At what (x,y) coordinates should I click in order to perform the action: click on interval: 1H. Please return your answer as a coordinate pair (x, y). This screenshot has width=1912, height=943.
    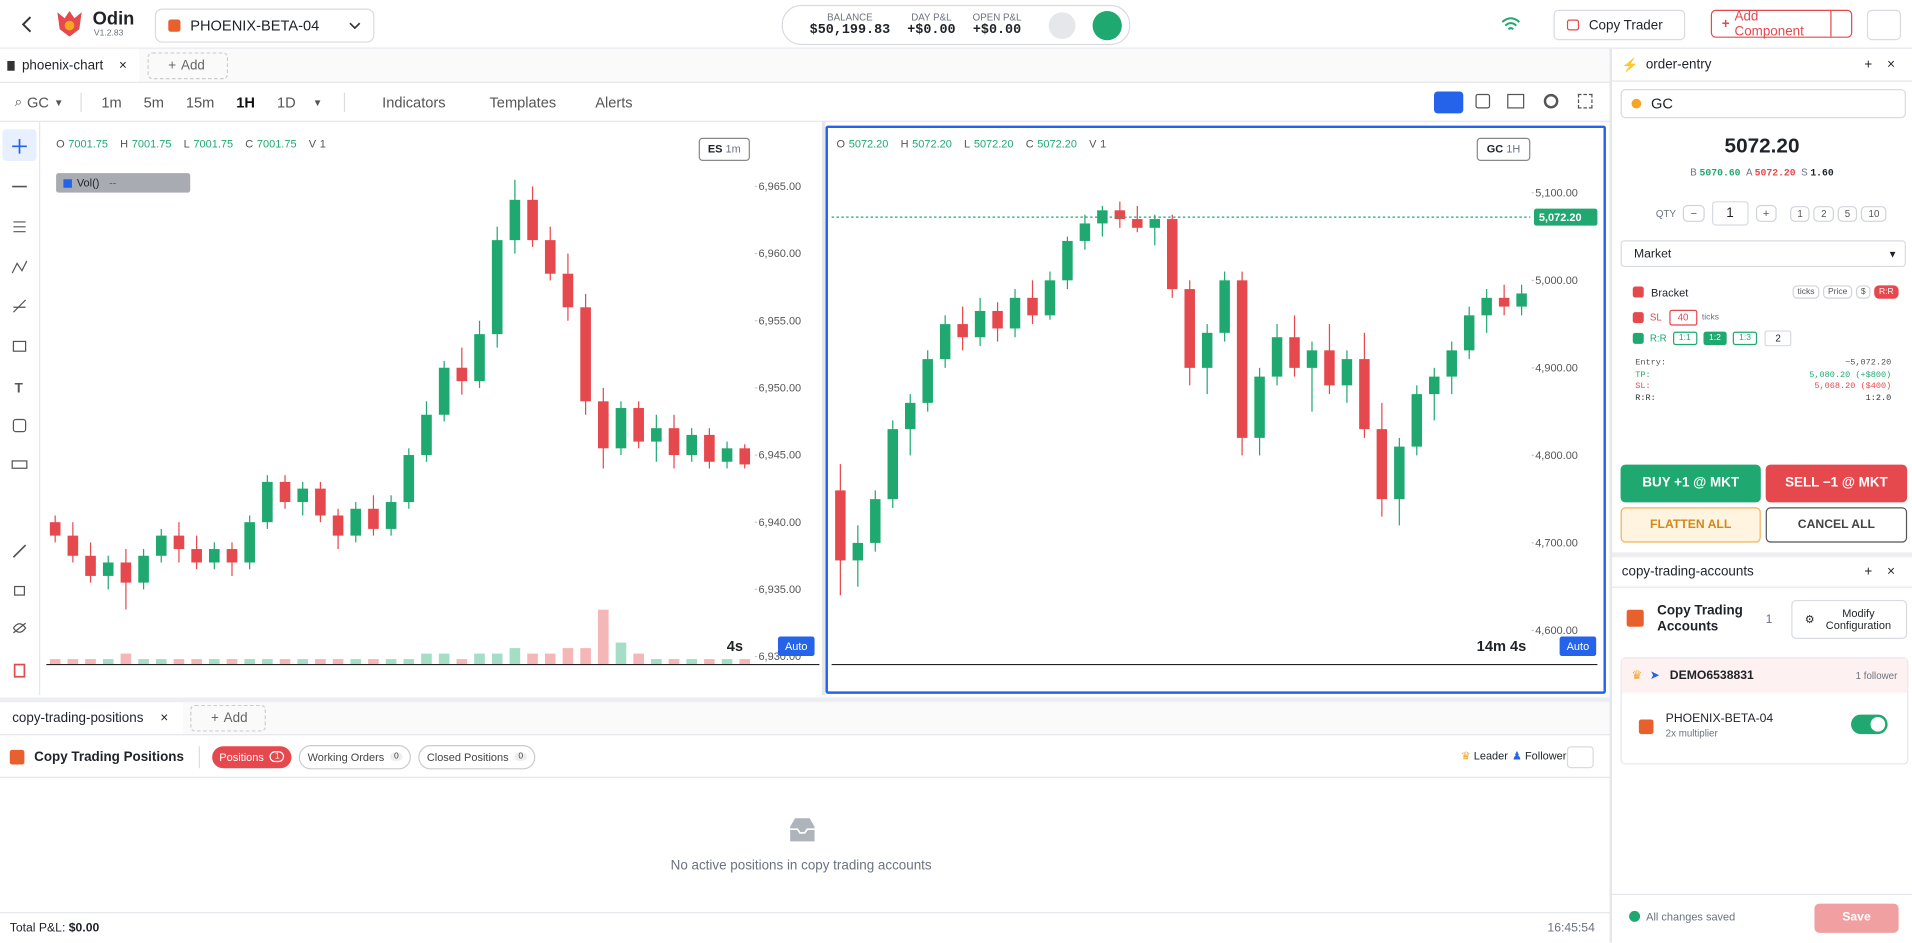
    Looking at the image, I should click on (246, 102).